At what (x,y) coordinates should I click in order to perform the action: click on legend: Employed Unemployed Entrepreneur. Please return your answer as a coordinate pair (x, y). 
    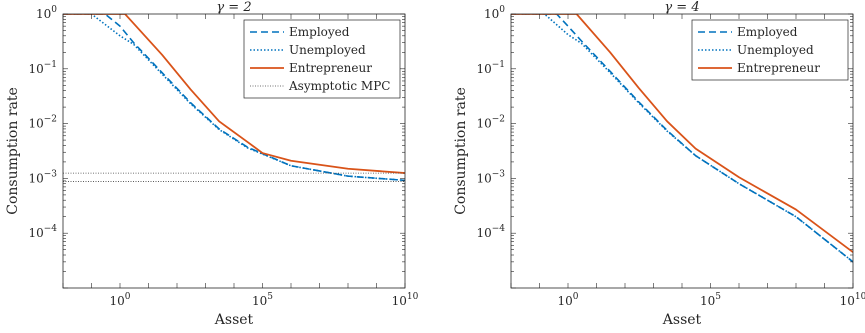
    Looking at the image, I should click on (770, 50).